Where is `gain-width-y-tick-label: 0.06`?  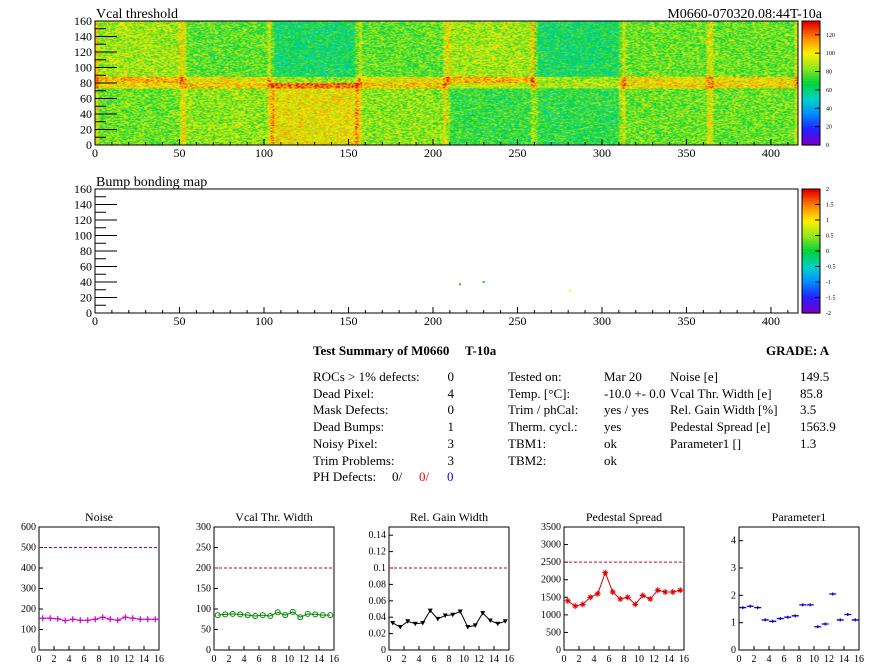
gain-width-y-tick-label: 0.06 is located at coordinates (378, 601).